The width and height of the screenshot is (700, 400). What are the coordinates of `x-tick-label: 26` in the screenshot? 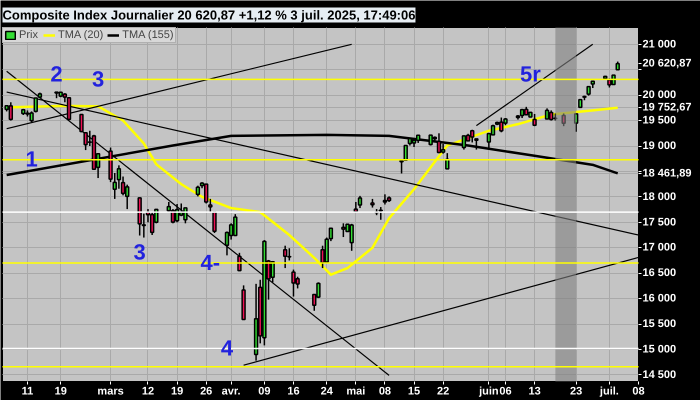 It's located at (206, 392).